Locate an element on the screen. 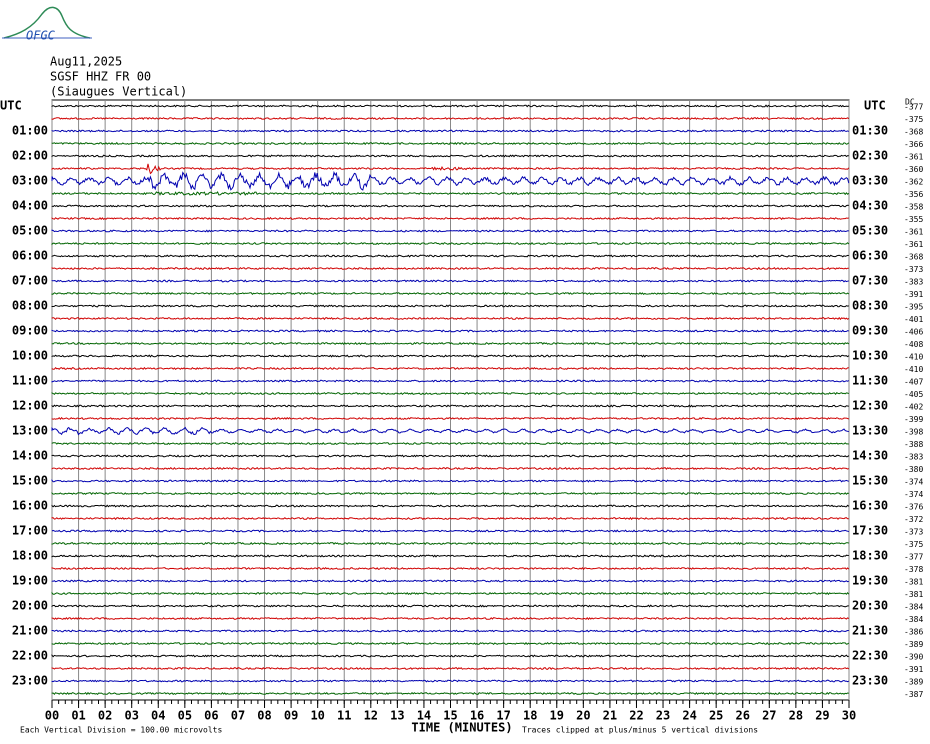 The width and height of the screenshot is (930, 744). row-start-label: 05:00 is located at coordinates (30, 231).